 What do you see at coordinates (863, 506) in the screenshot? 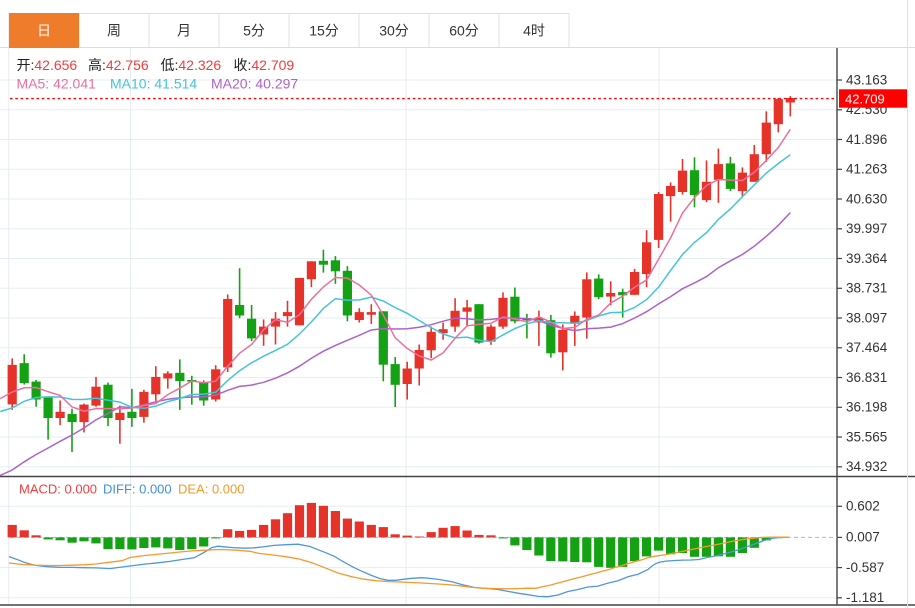
I see `svg-text: 0.602` at bounding box center [863, 506].